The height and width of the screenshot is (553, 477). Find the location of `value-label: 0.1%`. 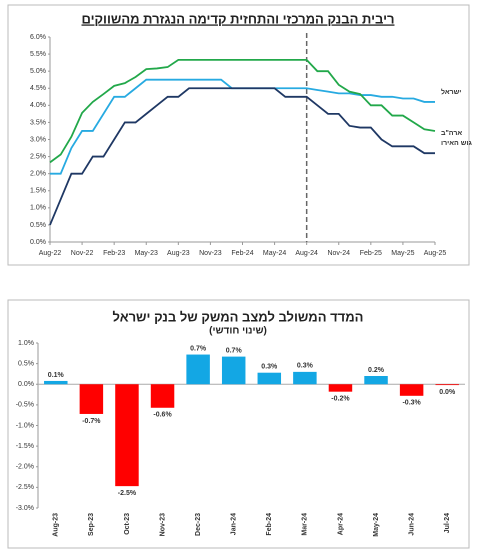

value-label: 0.1% is located at coordinates (56, 375).